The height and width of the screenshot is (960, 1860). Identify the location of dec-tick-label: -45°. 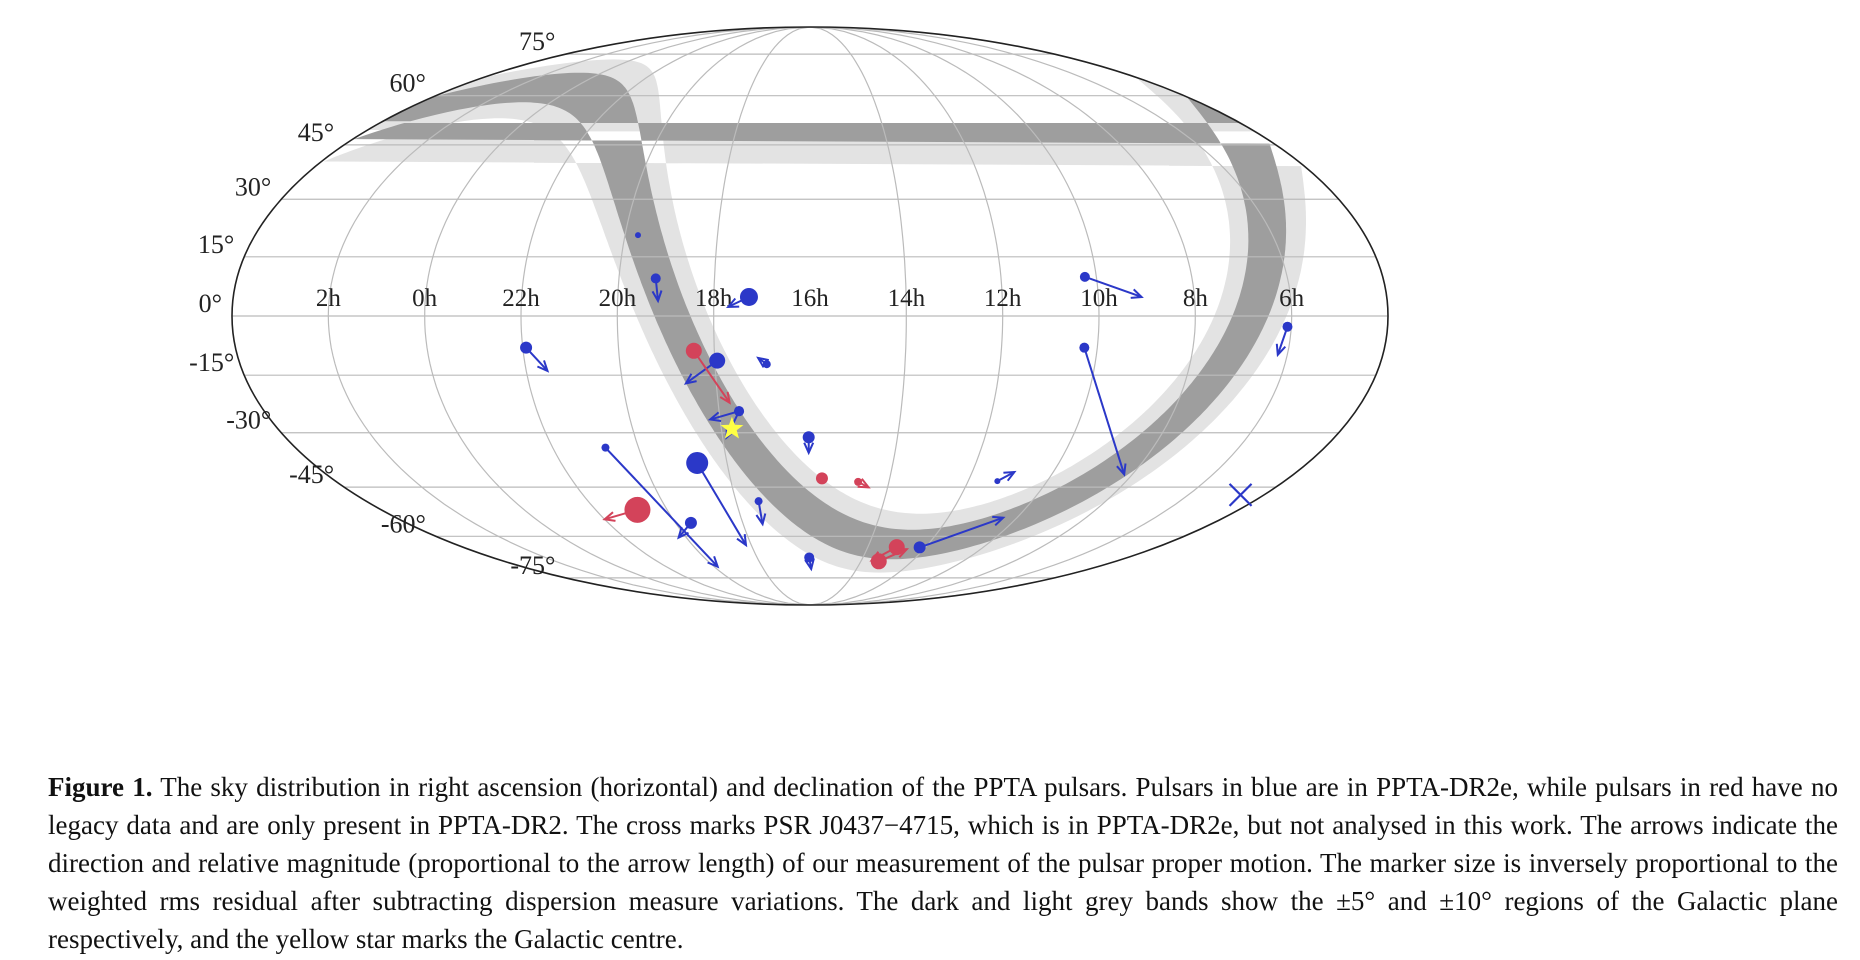
(311, 474).